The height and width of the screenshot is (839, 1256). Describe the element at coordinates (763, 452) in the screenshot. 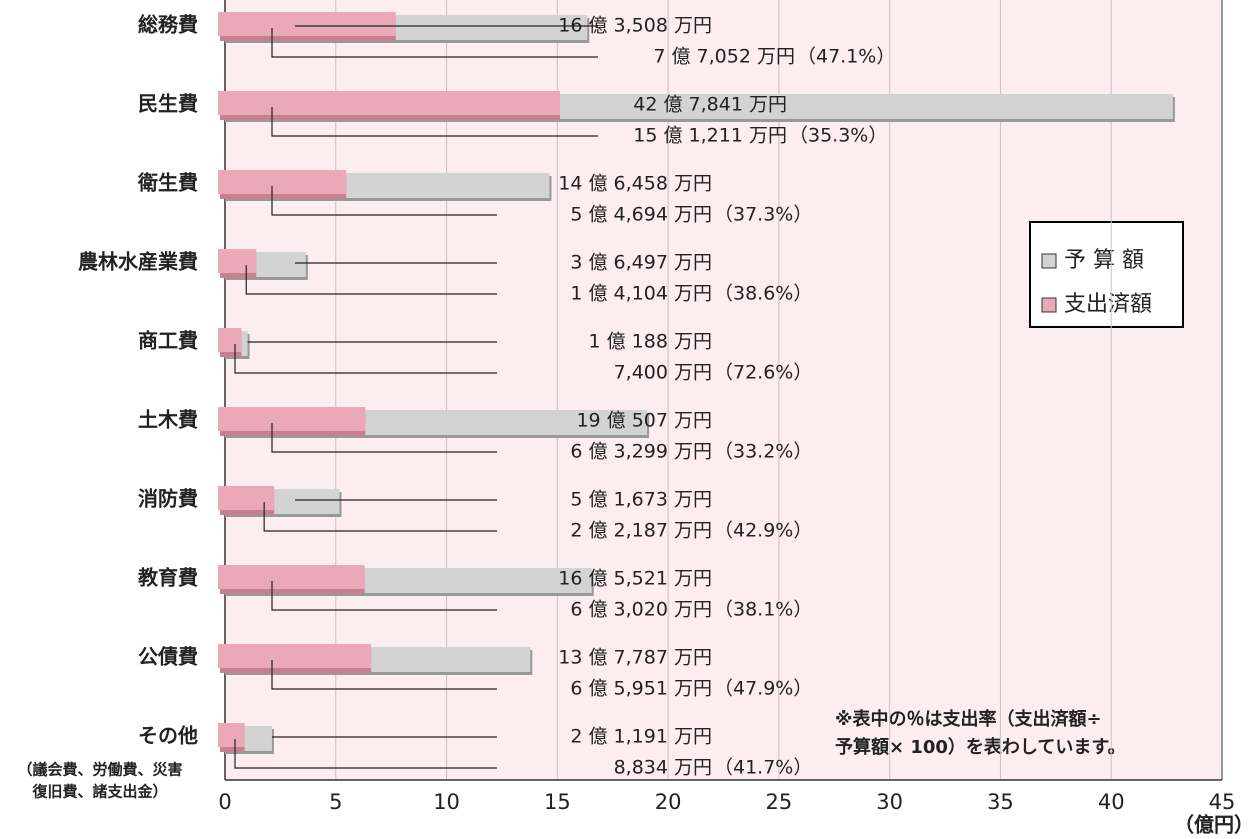

I see `rate-label: （33.2%）` at that location.